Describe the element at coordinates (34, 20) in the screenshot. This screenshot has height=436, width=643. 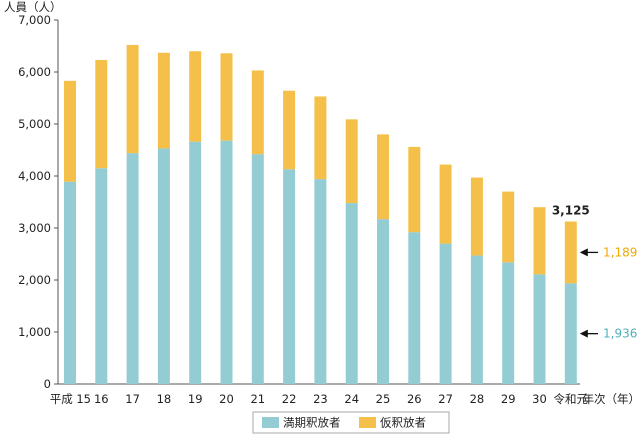
I see `y-tick-label: 7,000` at that location.